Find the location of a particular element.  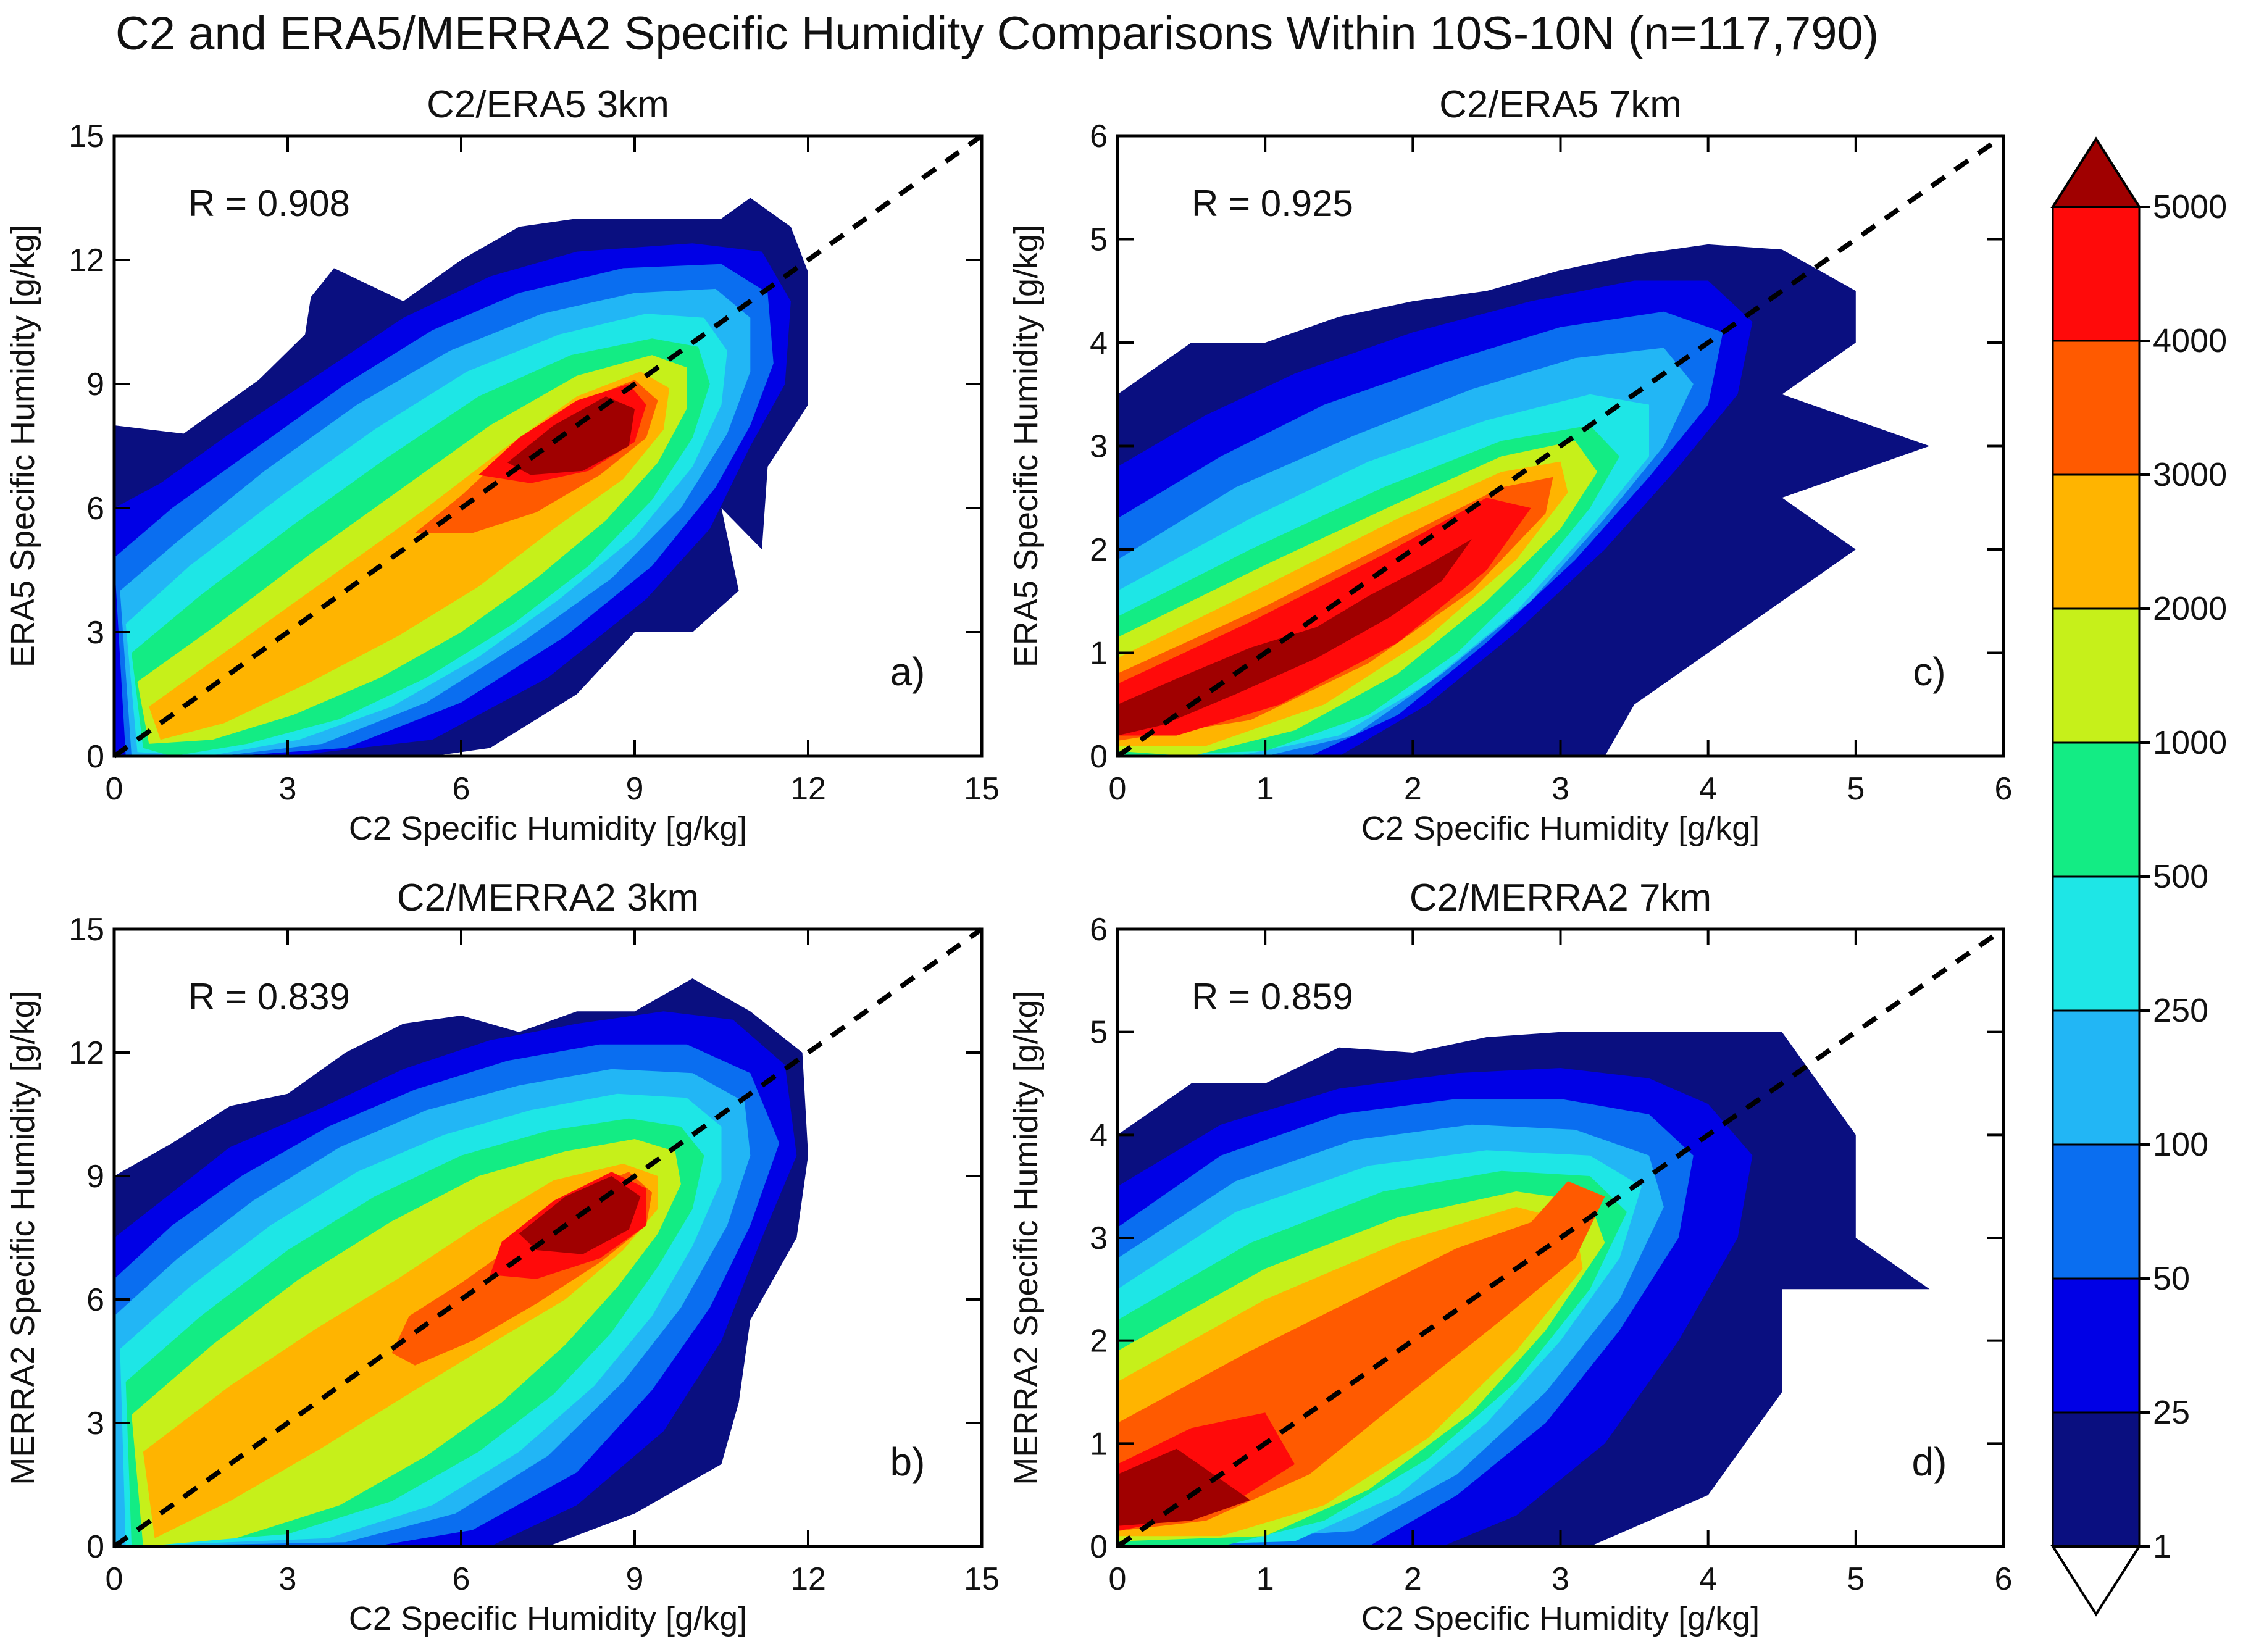

panel-a-x-tick-label: 15 is located at coordinates (982, 789).